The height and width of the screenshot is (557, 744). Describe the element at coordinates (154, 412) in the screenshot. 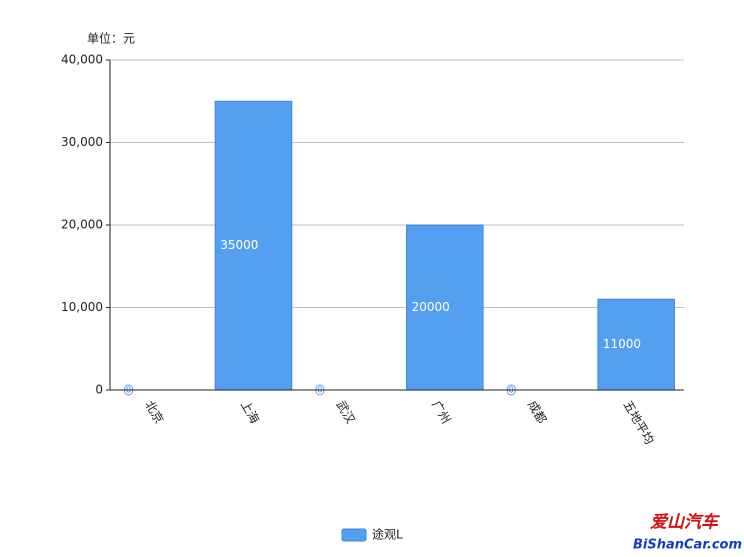

I see `x-tick-label: 北京` at that location.